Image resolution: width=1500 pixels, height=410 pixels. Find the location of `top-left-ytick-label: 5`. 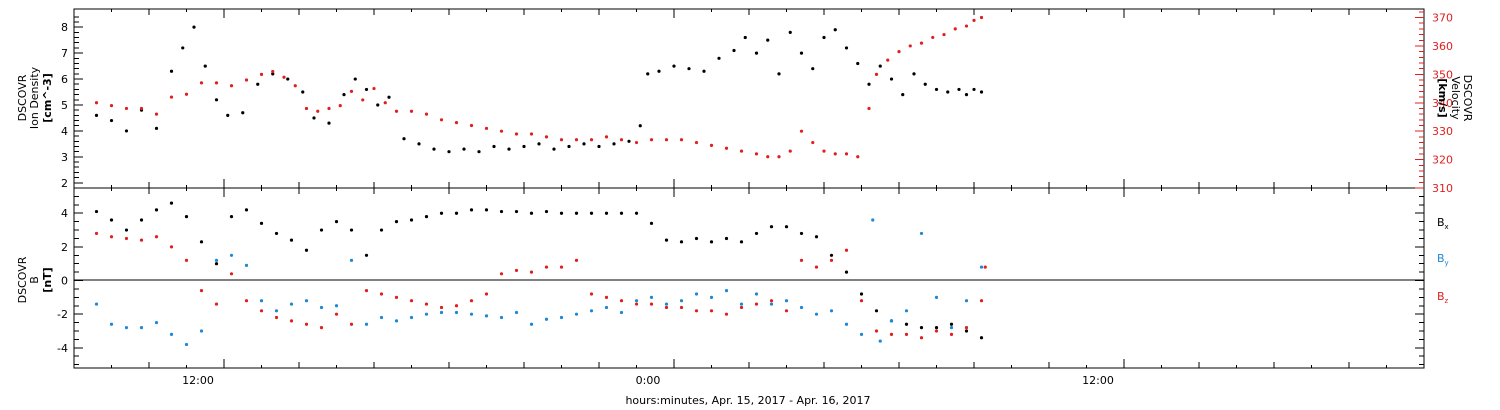

top-left-ytick-label: 5 is located at coordinates (64, 105).